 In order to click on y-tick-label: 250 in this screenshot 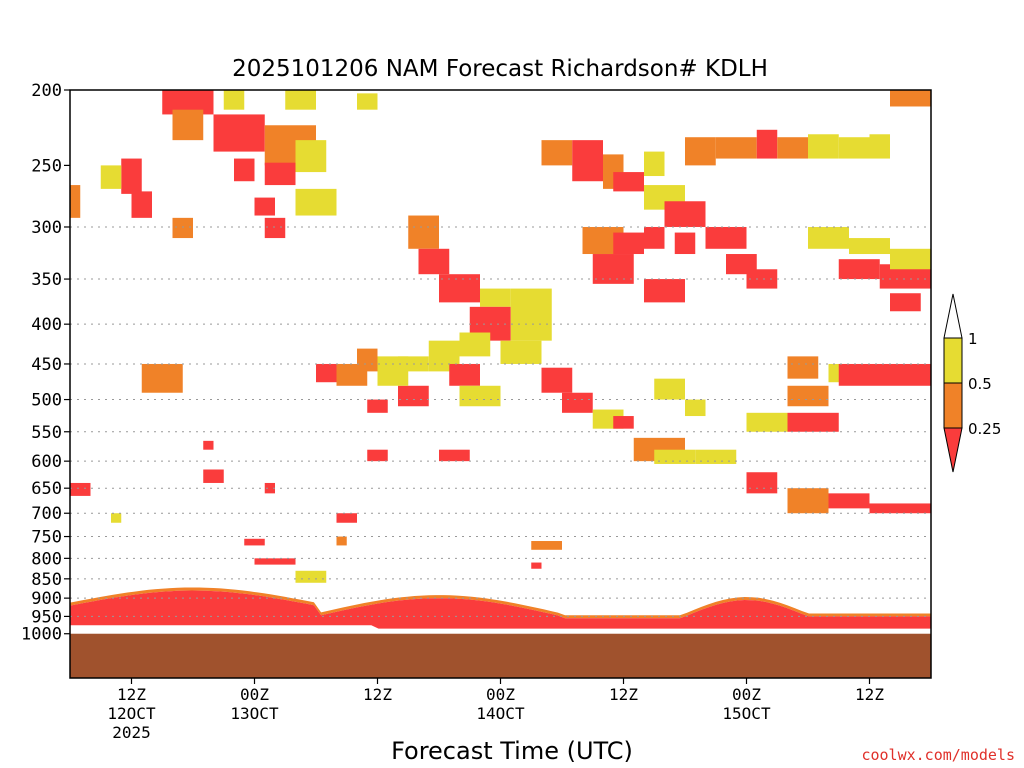, I will do `click(46, 166)`.